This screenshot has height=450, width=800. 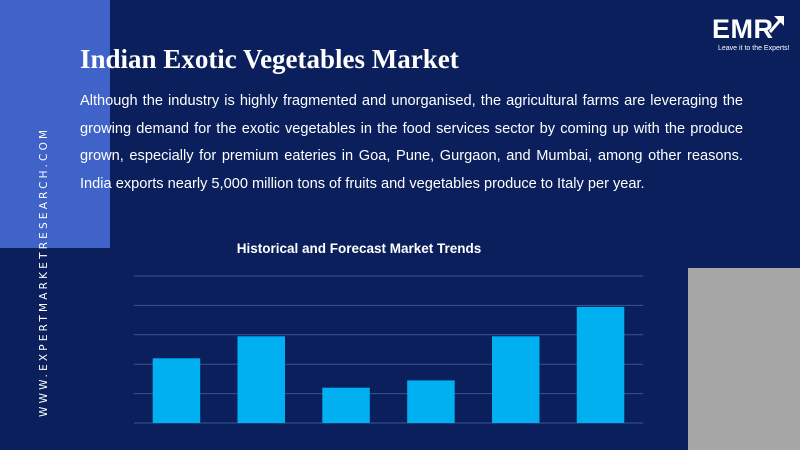 I want to click on side-url-text: WWW.EXPERTMARKETRESEARCH.COM, so click(x=44, y=271).